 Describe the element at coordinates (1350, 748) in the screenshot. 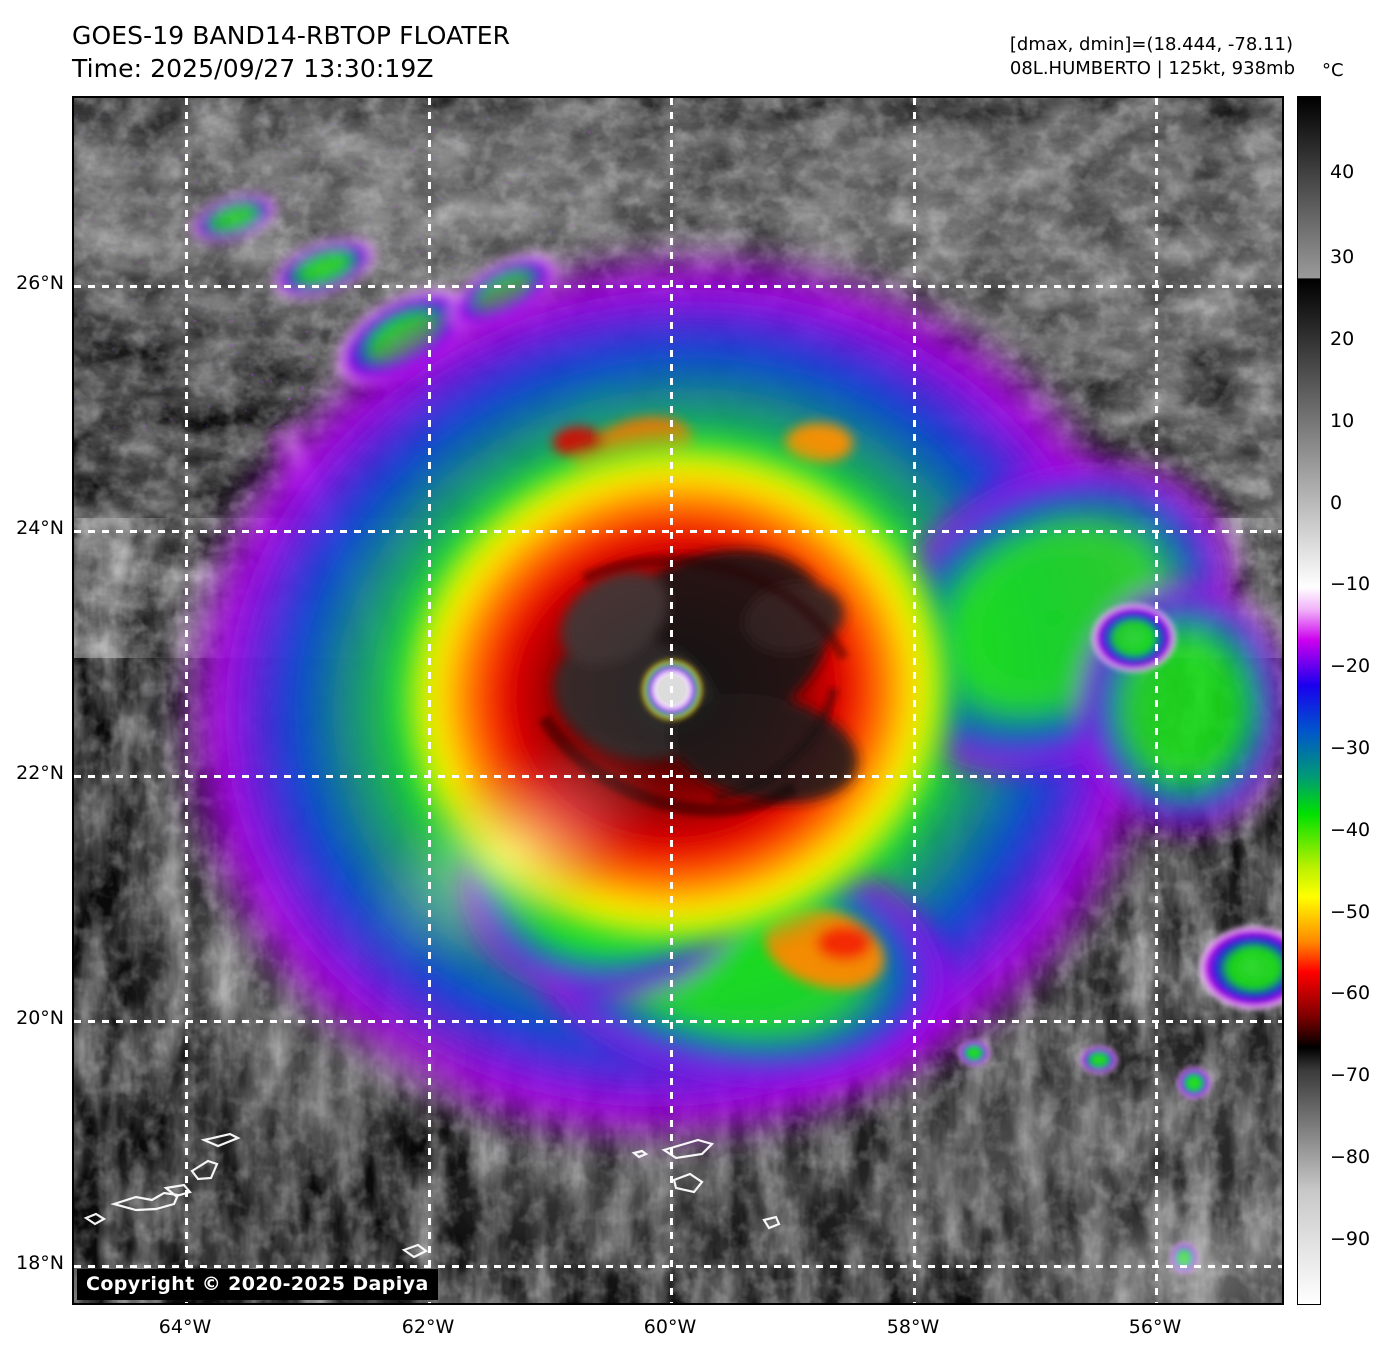

I see `colorbar-tick-m30: −30` at that location.